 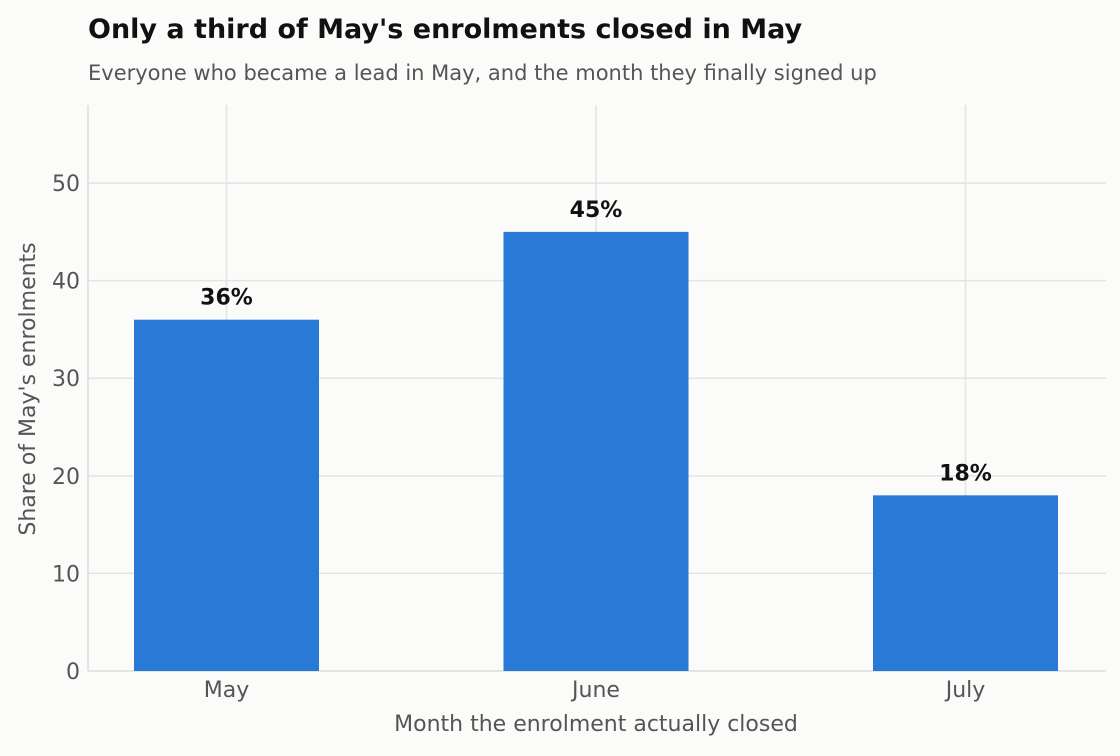 What do you see at coordinates (965, 583) in the screenshot?
I see `bar-july` at bounding box center [965, 583].